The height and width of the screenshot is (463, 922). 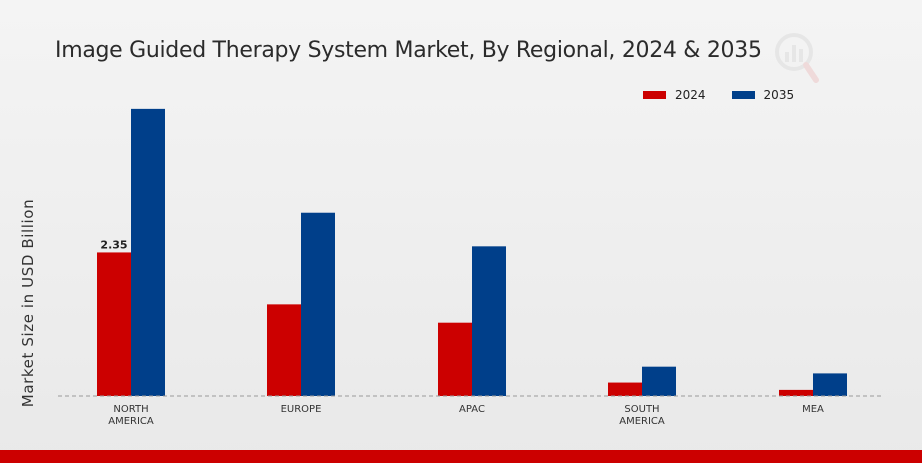 I want to click on legend-swatch-2024, so click(x=654, y=95).